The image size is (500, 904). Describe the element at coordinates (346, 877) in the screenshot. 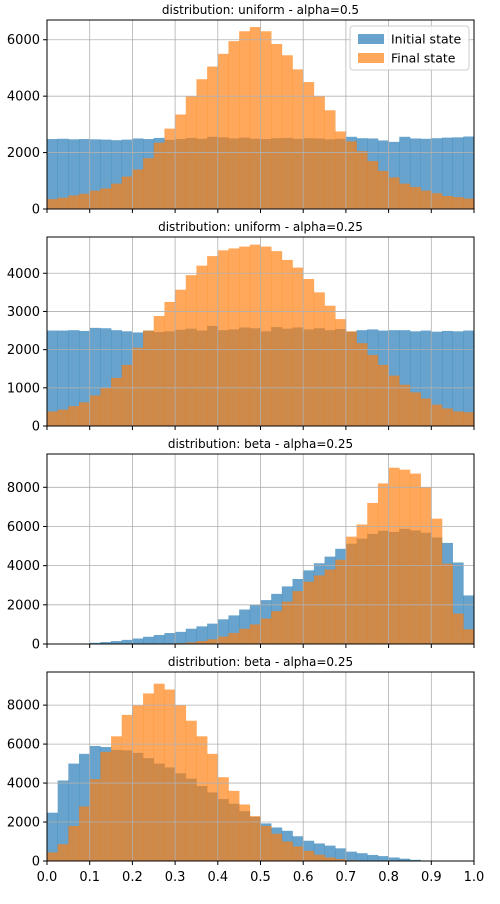

I see `x-tick-label: 0.7` at that location.